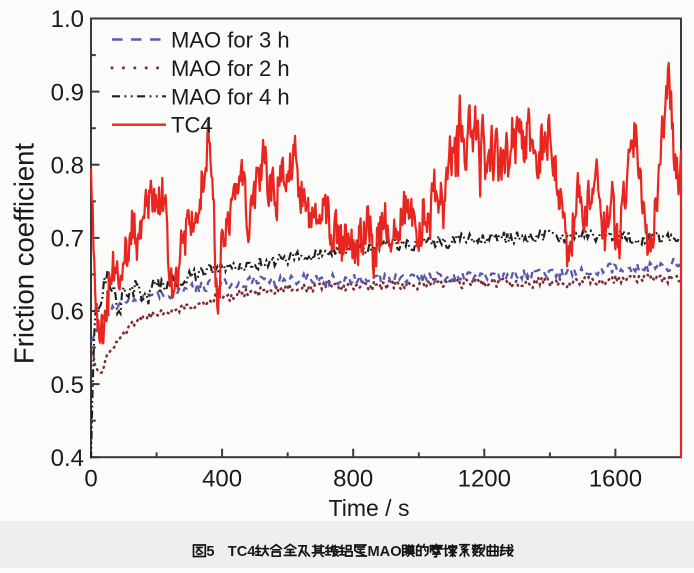  I want to click on svg-text: 0.7, so click(67, 239).